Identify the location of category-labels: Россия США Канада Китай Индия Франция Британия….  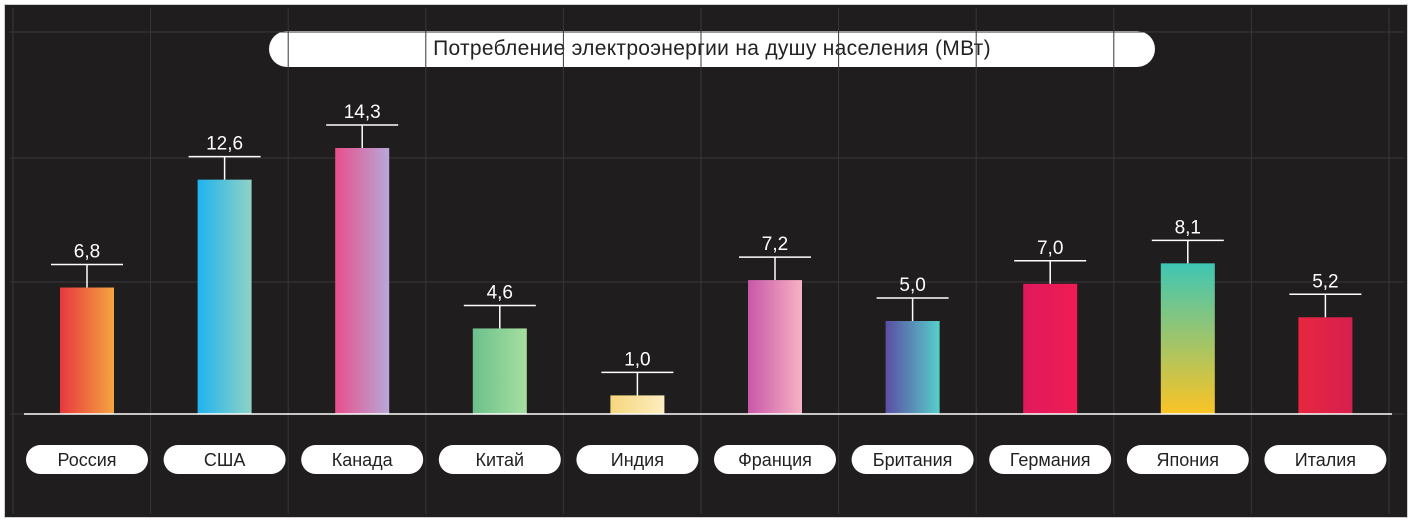
(706, 459).